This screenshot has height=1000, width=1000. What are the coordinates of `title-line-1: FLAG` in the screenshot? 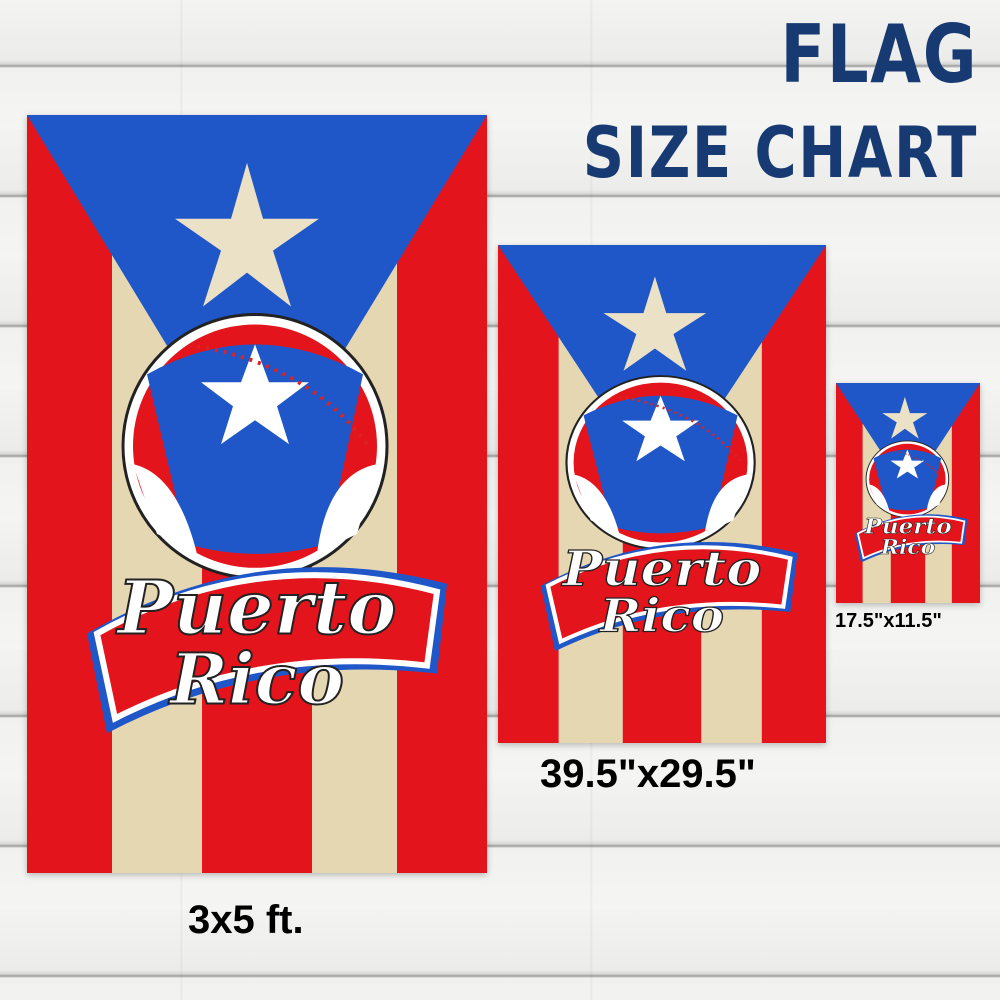 It's located at (879, 54).